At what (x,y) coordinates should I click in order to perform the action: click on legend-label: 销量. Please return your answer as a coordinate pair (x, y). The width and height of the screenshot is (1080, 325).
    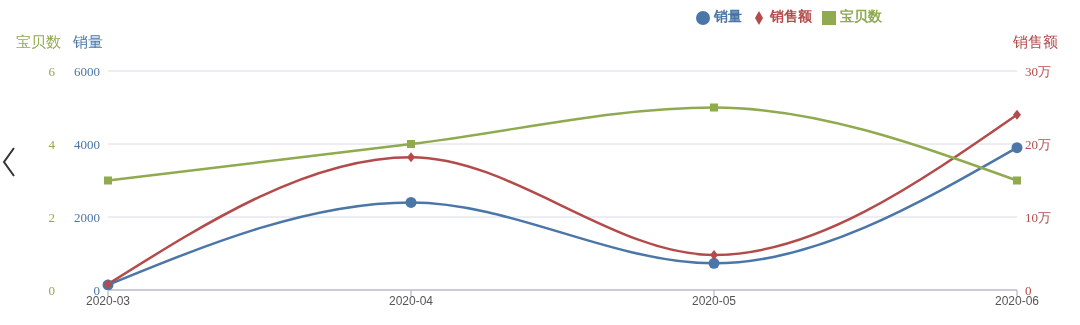
    Looking at the image, I should click on (728, 16).